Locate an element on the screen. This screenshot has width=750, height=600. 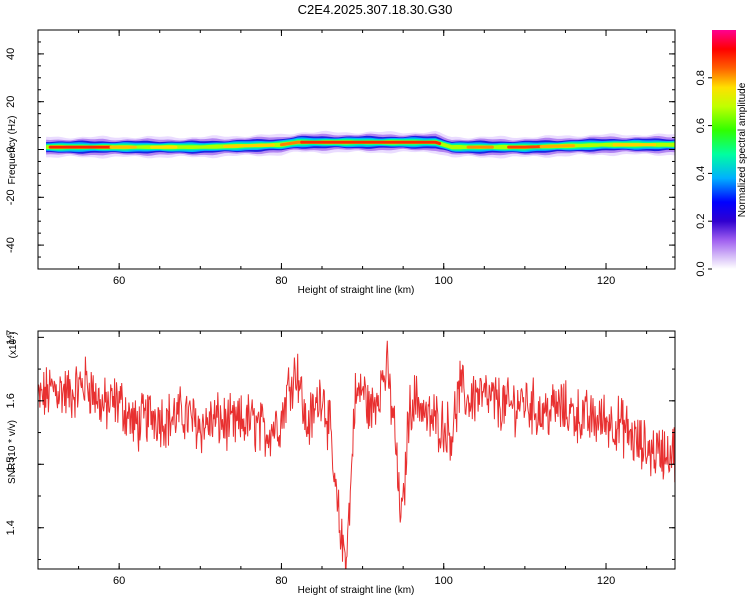
spectrogram-ytick-label: -40 is located at coordinates (11, 245).